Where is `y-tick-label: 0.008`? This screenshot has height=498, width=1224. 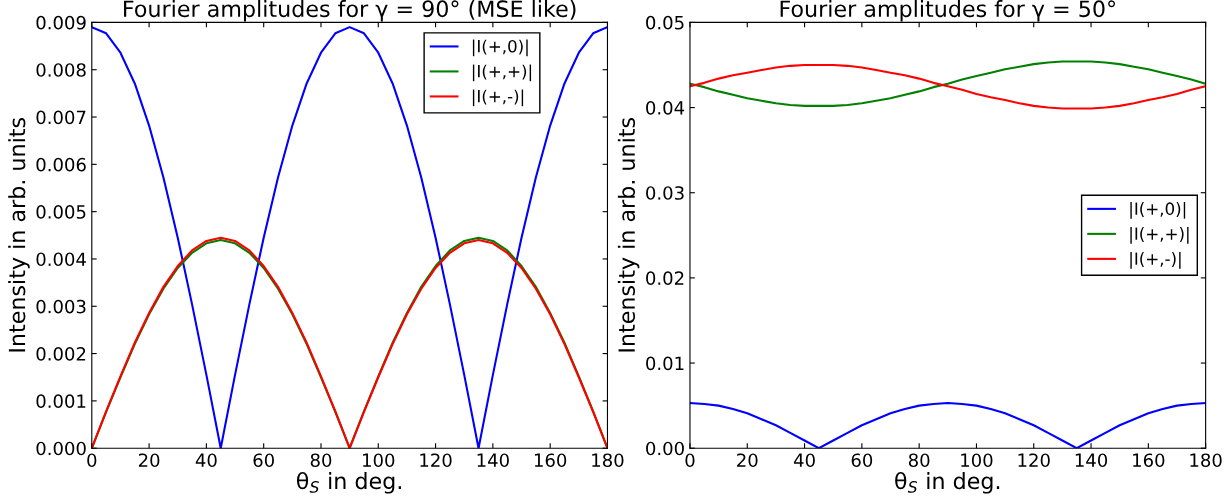 y-tick-label: 0.008 is located at coordinates (61, 70).